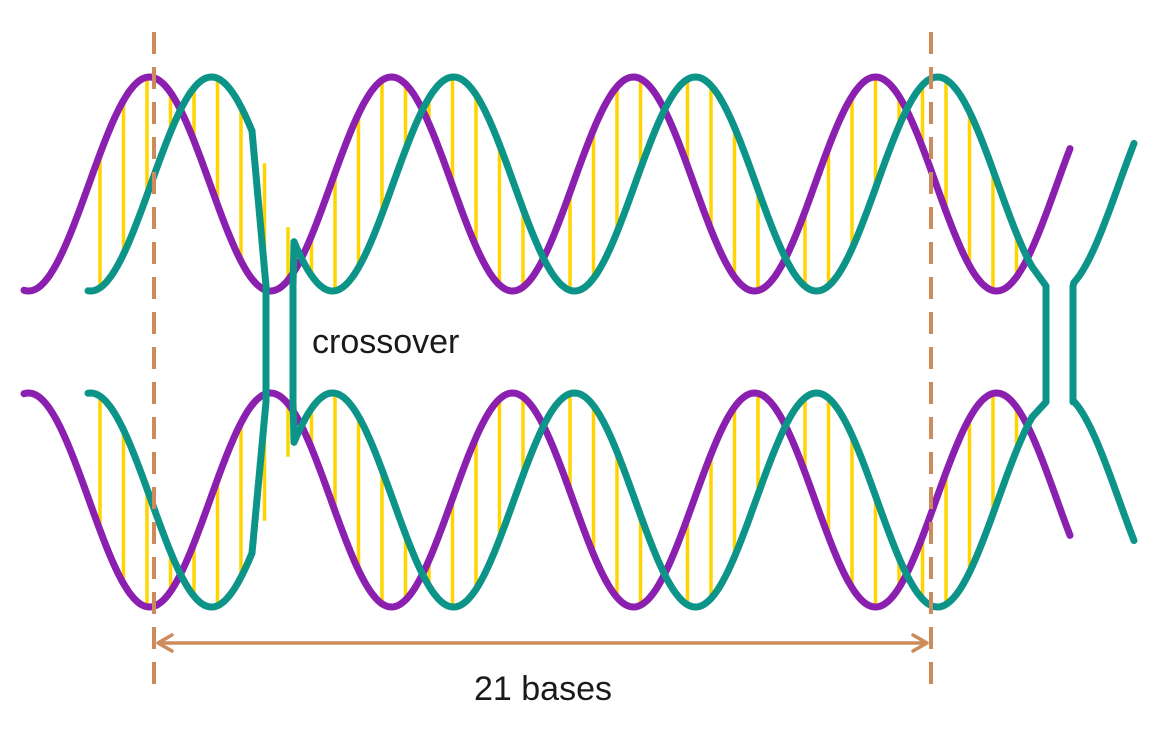  Describe the element at coordinates (542, 643) in the screenshot. I see `dimension-arrow` at that location.